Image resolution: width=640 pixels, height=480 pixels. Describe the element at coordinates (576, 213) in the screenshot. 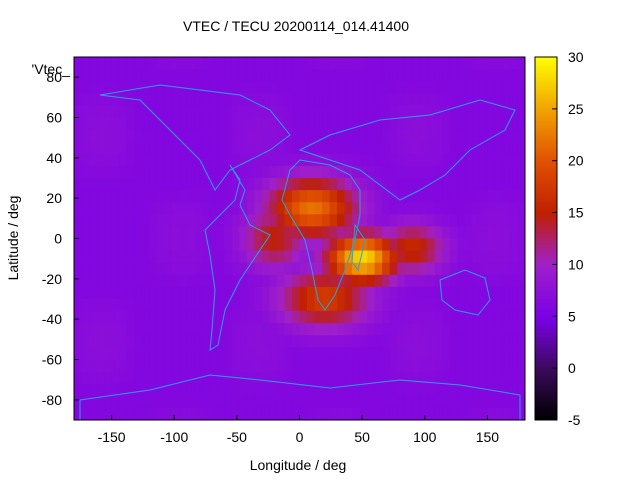

I see `colorbar-tick-label: 15` at that location.